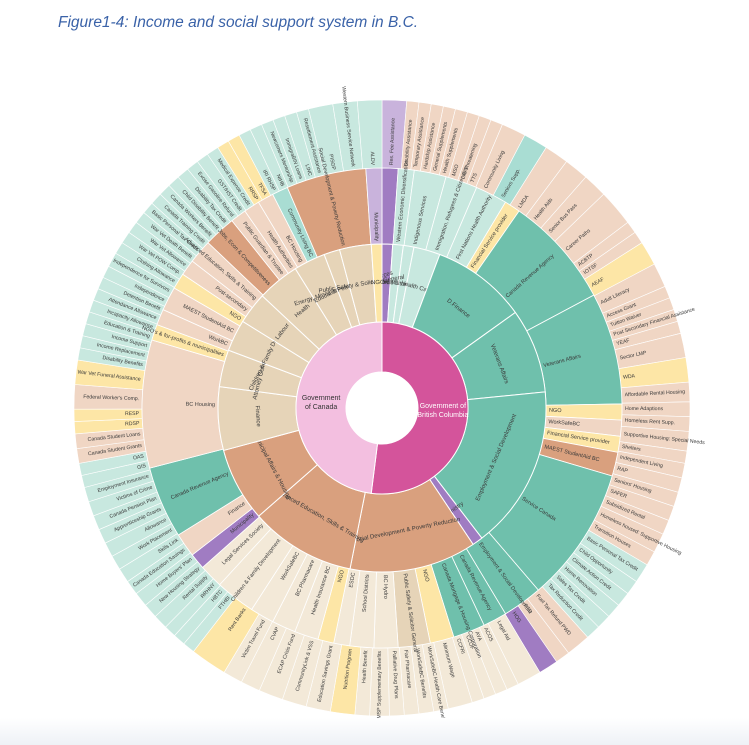 The height and width of the screenshot is (745, 749). What do you see at coordinates (488, 635) in the screenshot?
I see `program-label-acos: ACOS` at bounding box center [488, 635].